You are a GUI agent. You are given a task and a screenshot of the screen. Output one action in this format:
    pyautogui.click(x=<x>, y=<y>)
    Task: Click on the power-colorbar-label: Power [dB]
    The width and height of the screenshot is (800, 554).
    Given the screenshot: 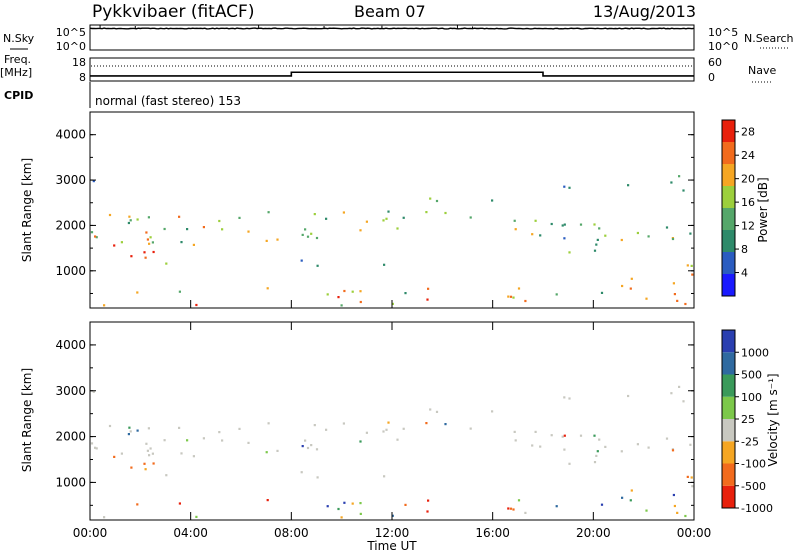 What is the action you would take?
    pyautogui.click(x=763, y=209)
    